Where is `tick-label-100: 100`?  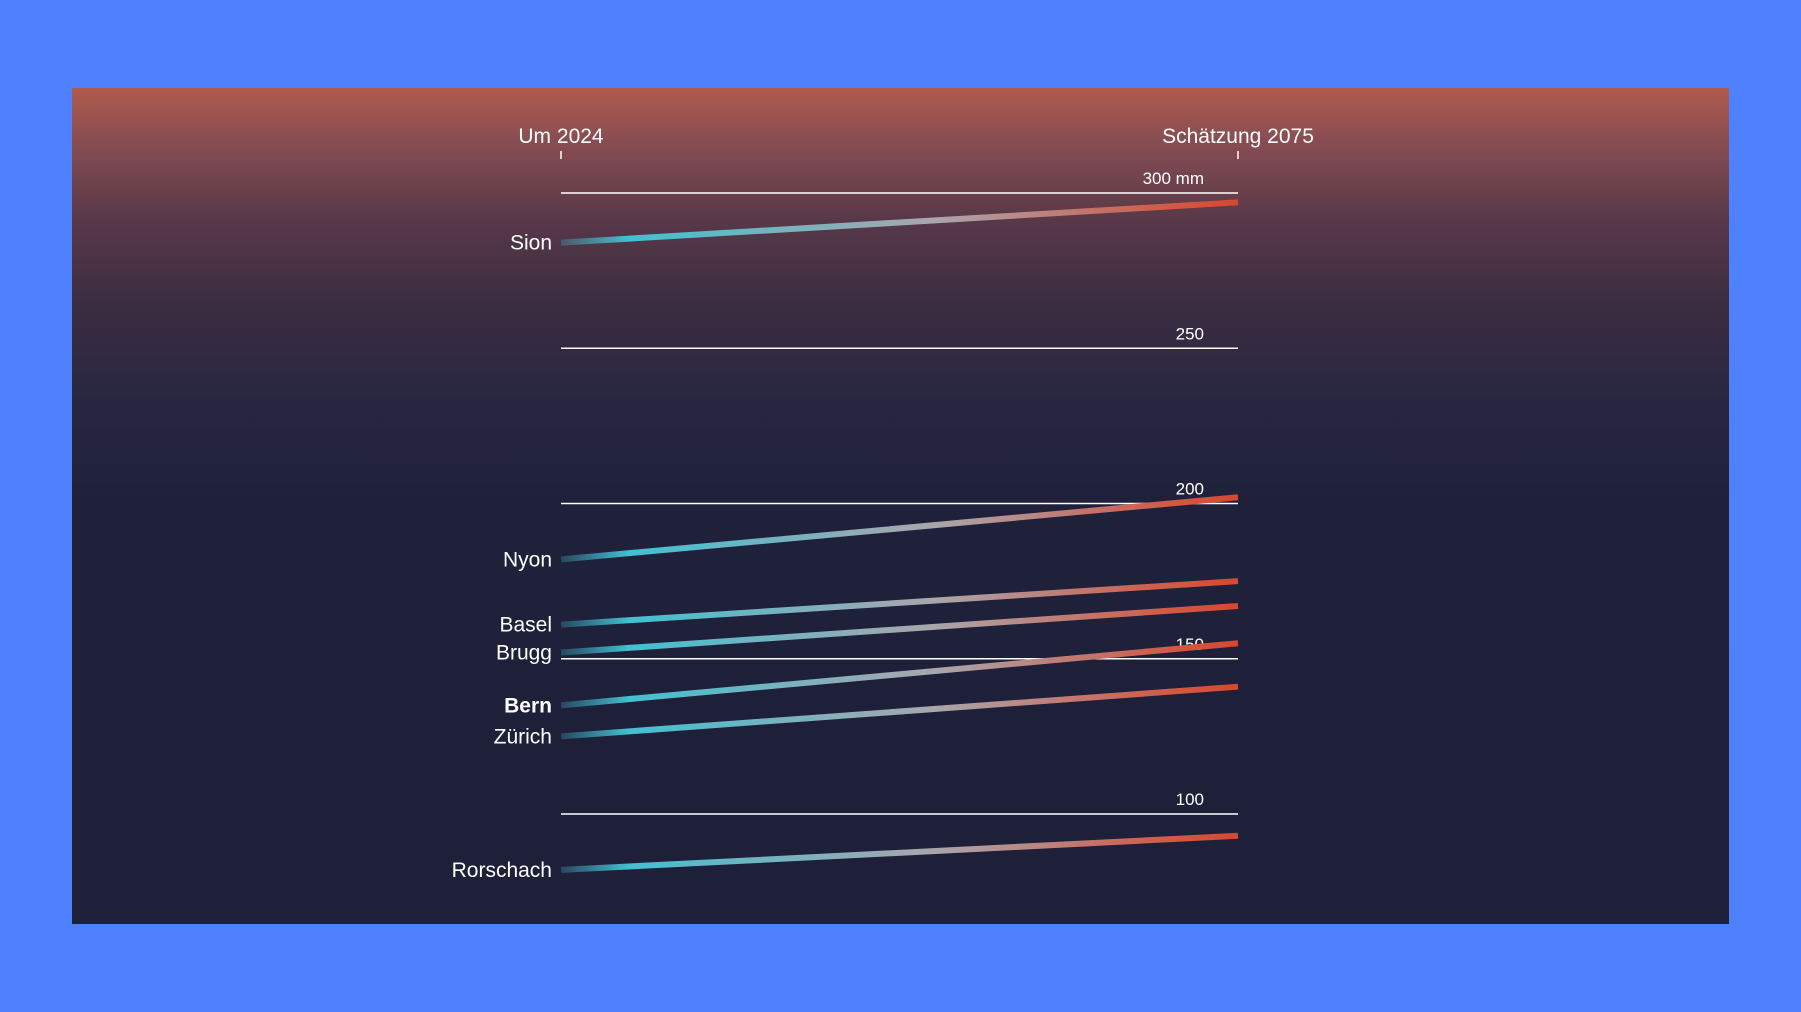
tick-label-100: 100 is located at coordinates (1190, 799).